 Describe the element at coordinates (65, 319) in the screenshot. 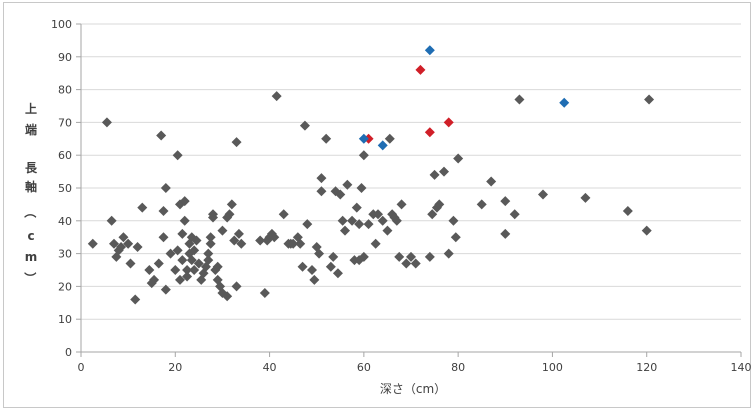

I see `y-tick-label: 10` at that location.